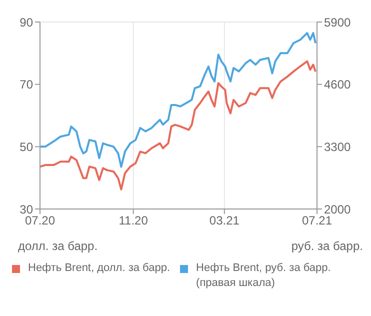 The height and width of the screenshot is (316, 371). I want to click on y2-tick-label: 5900, so click(338, 22).